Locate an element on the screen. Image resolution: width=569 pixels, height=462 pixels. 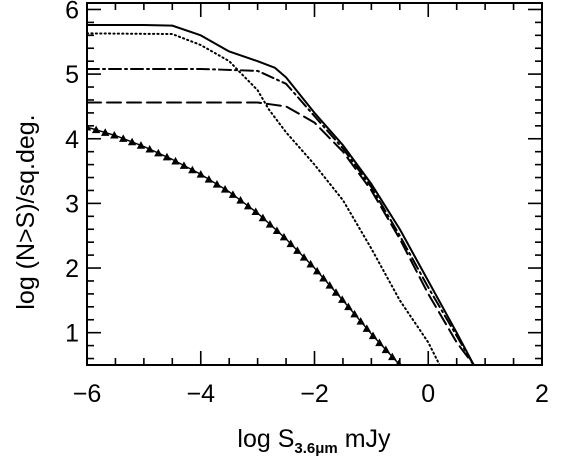
x-axis-label: log S3.6μm mJy is located at coordinates (314, 441).